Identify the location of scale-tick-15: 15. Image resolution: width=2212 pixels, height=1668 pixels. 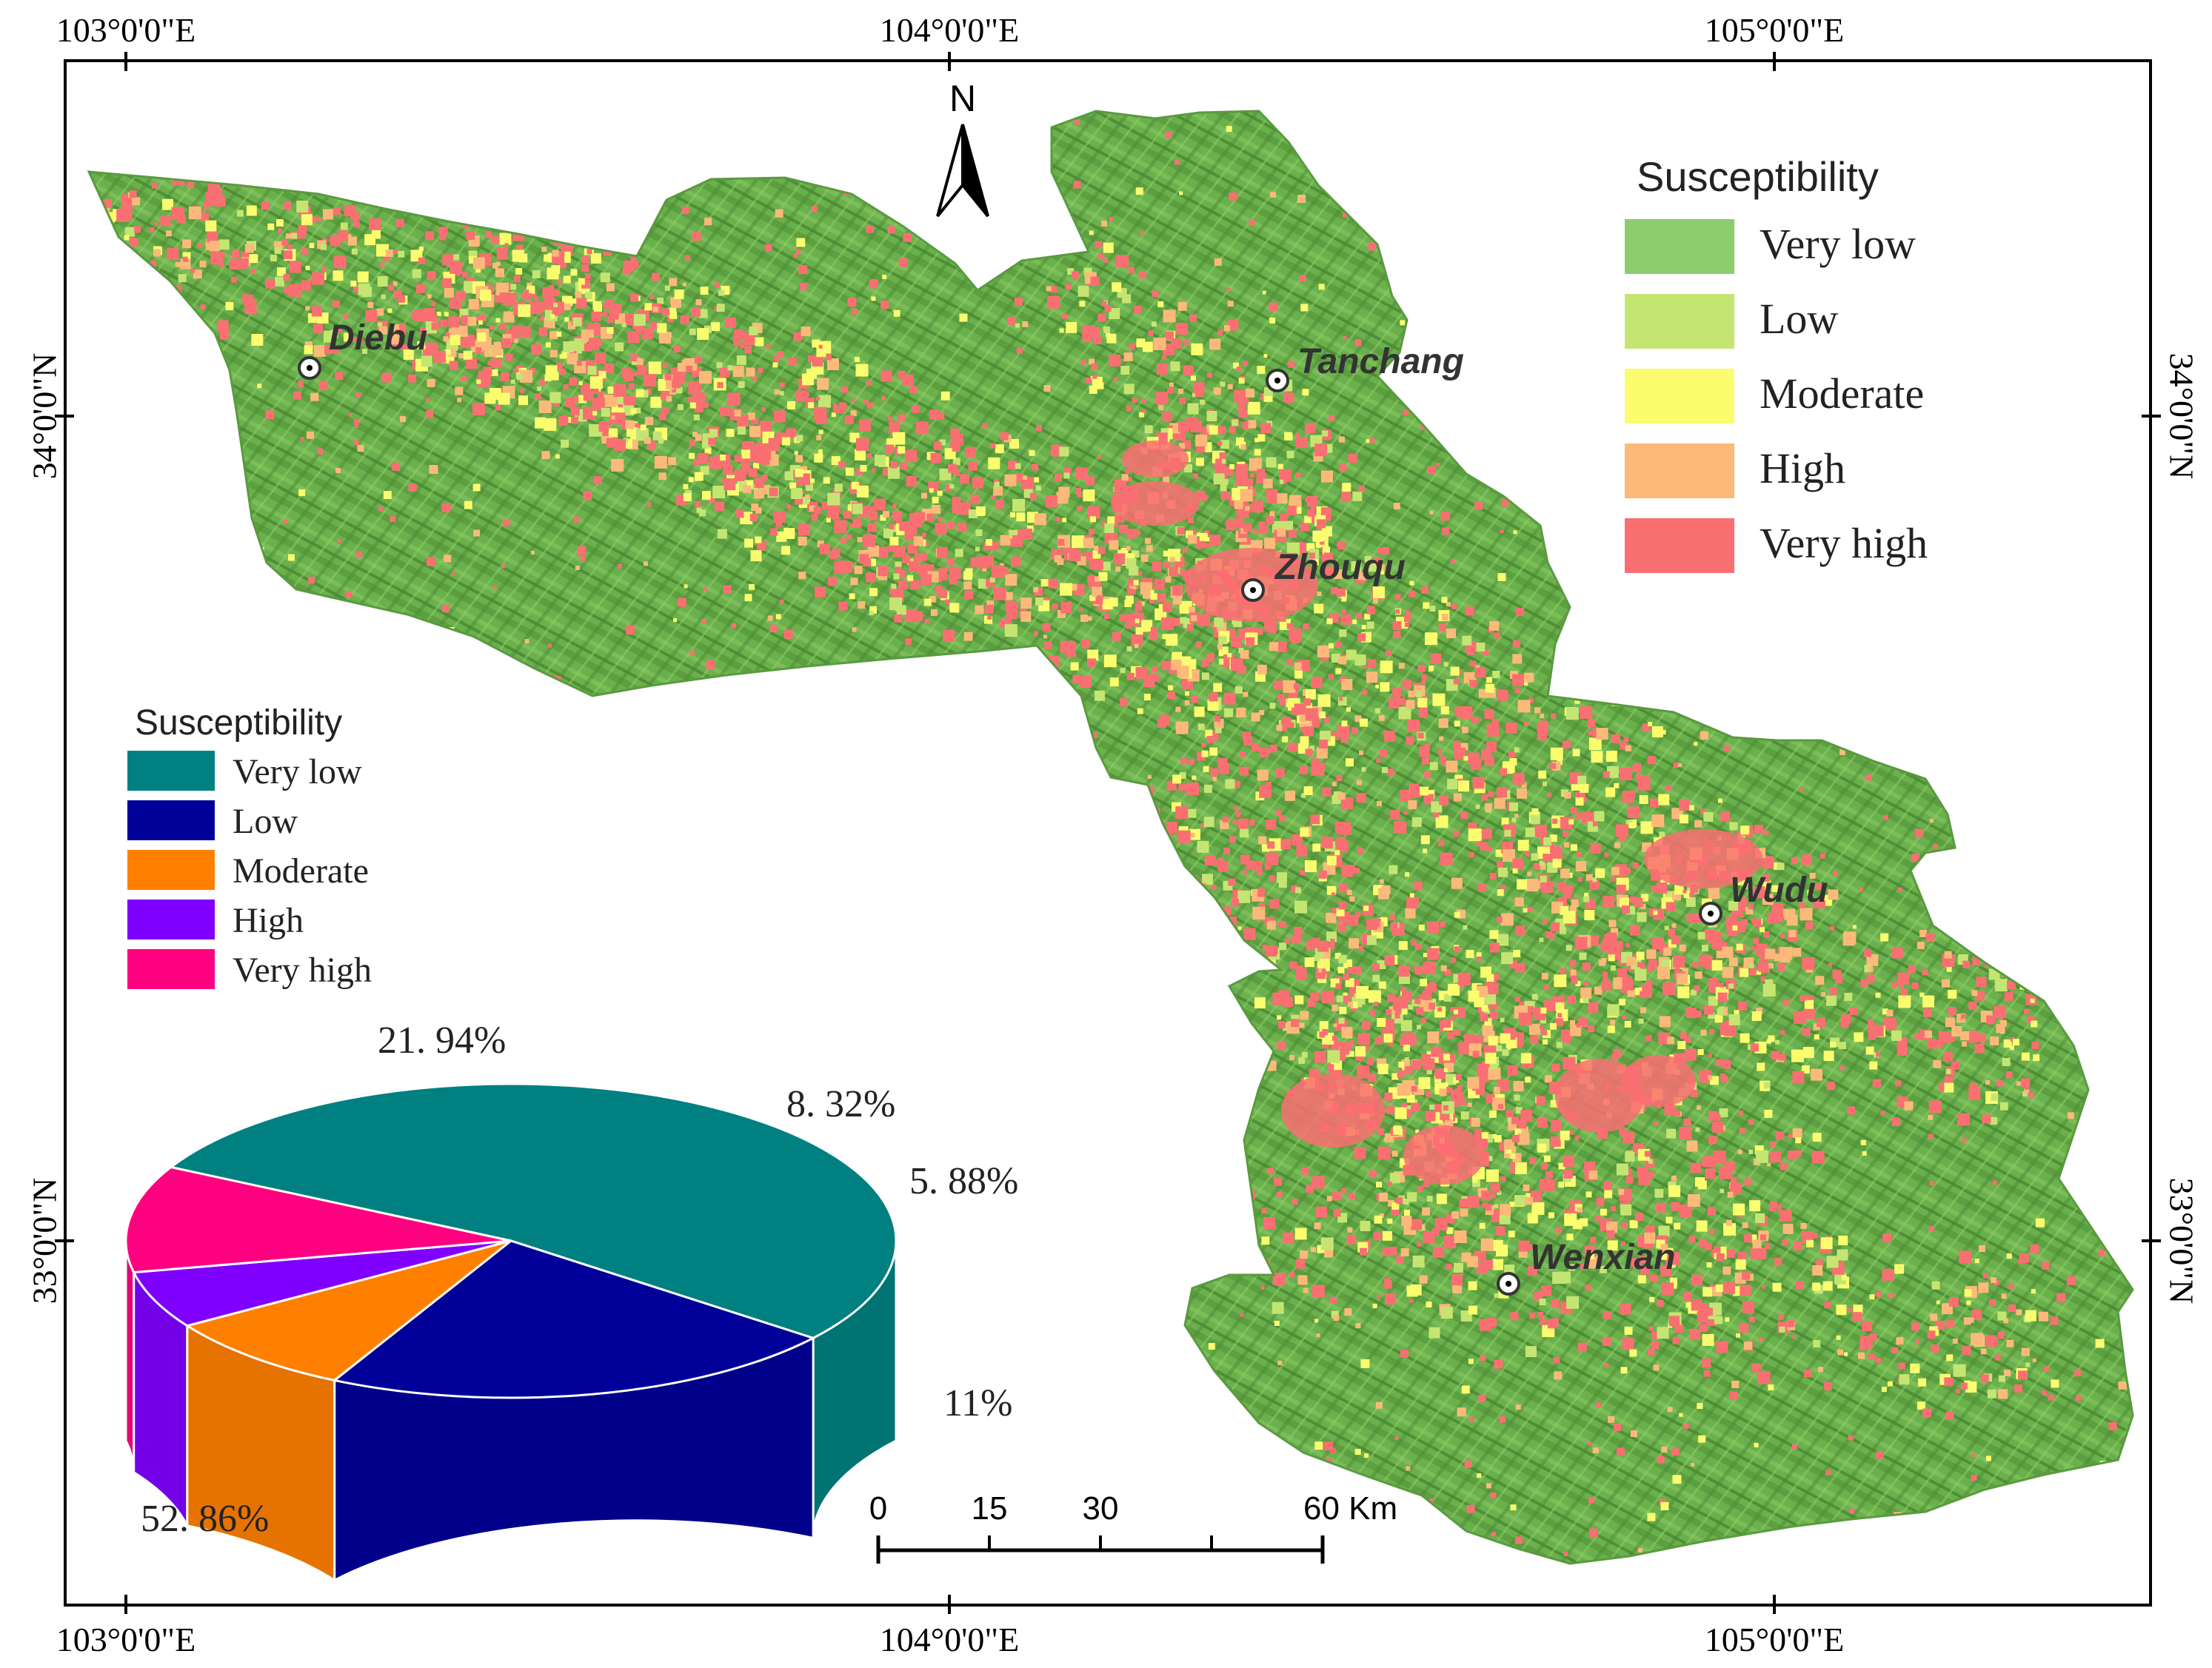
(990, 1508).